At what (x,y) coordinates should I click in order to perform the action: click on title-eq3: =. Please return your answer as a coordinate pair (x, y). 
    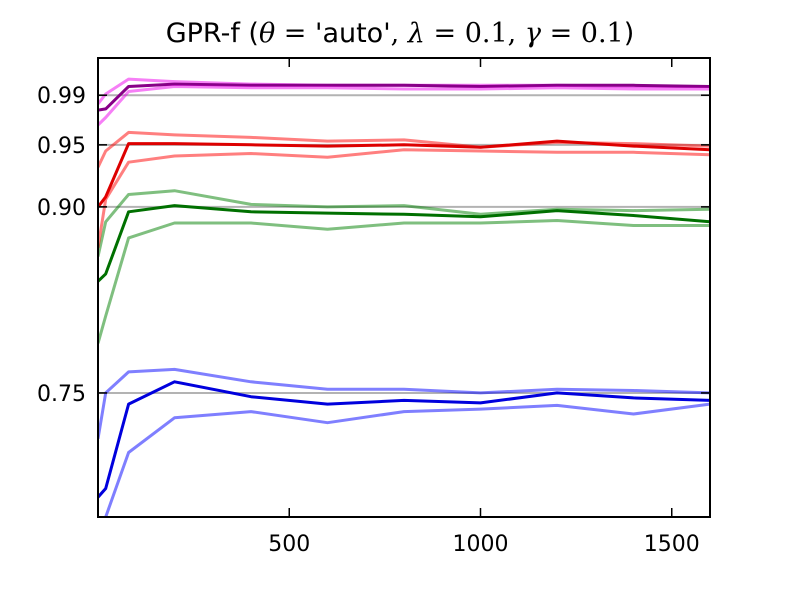
    Looking at the image, I should click on (561, 33).